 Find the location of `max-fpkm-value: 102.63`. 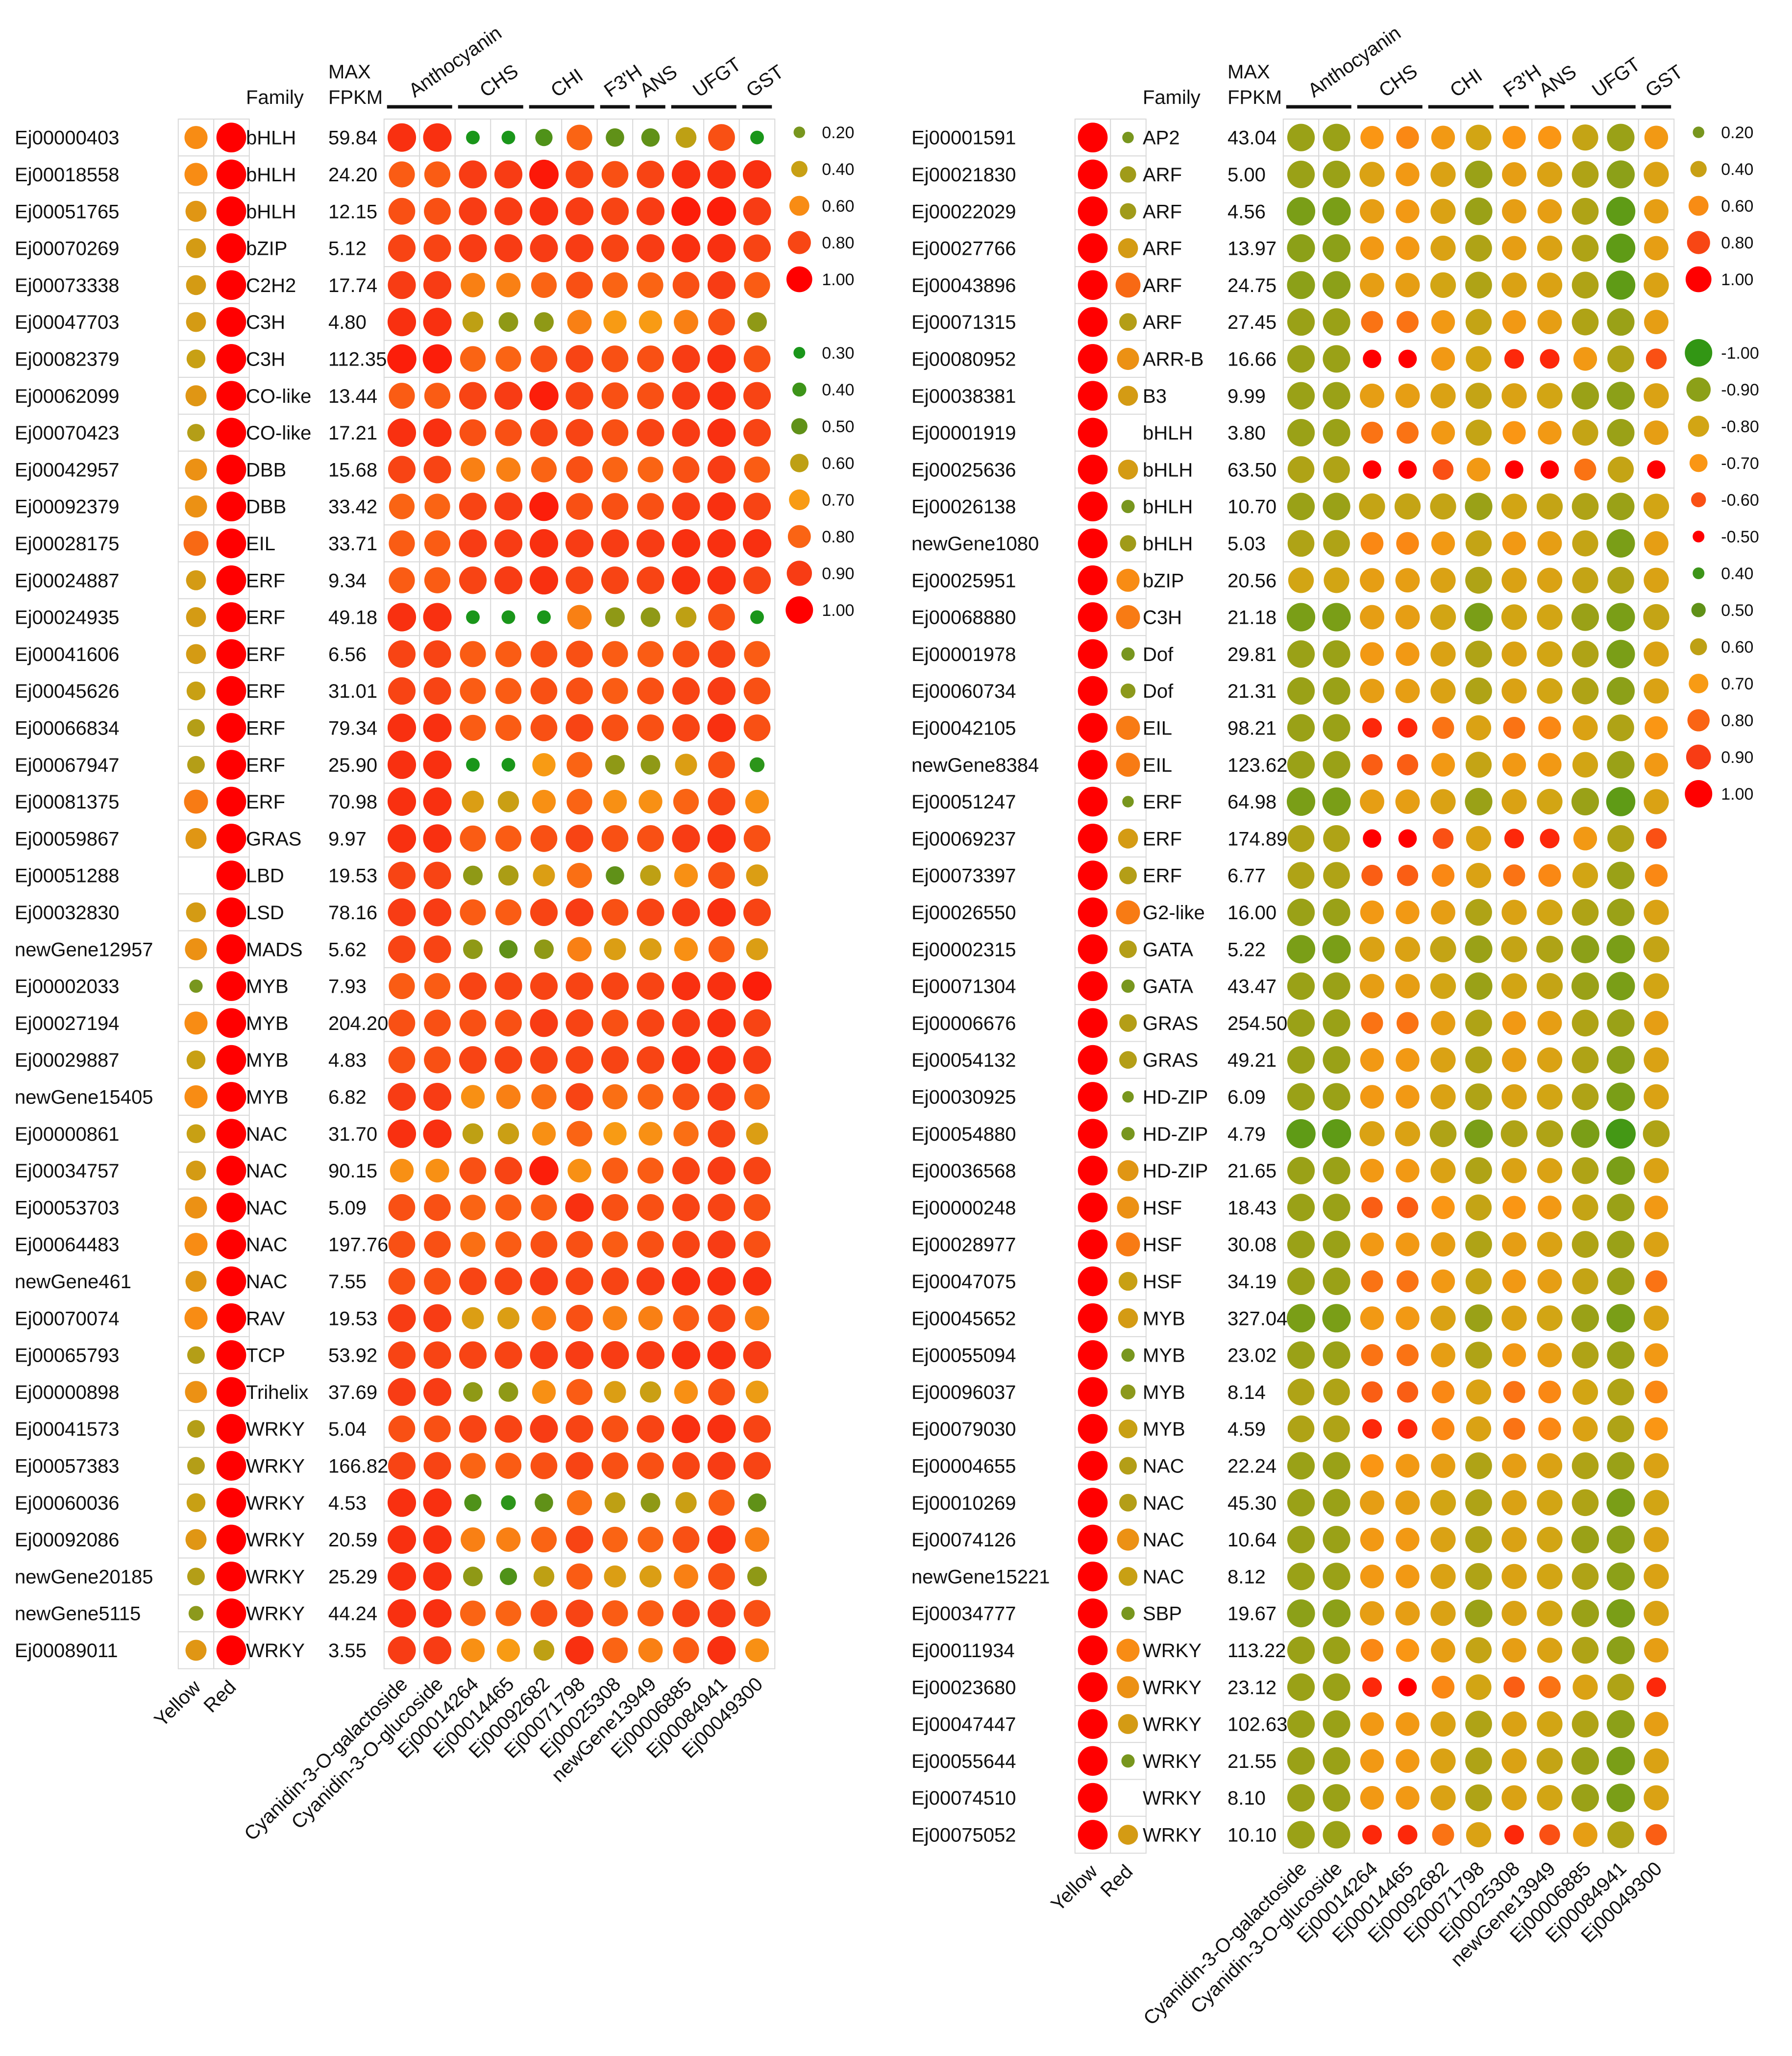

max-fpkm-value: 102.63 is located at coordinates (1257, 1725).